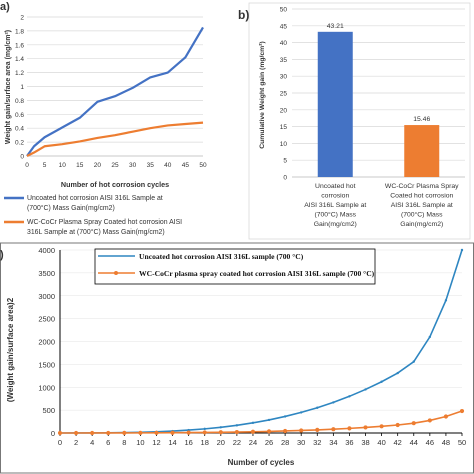  What do you see at coordinates (19, 129) in the screenshot?
I see `panel-a-y-tick-label: 0.4` at bounding box center [19, 129].